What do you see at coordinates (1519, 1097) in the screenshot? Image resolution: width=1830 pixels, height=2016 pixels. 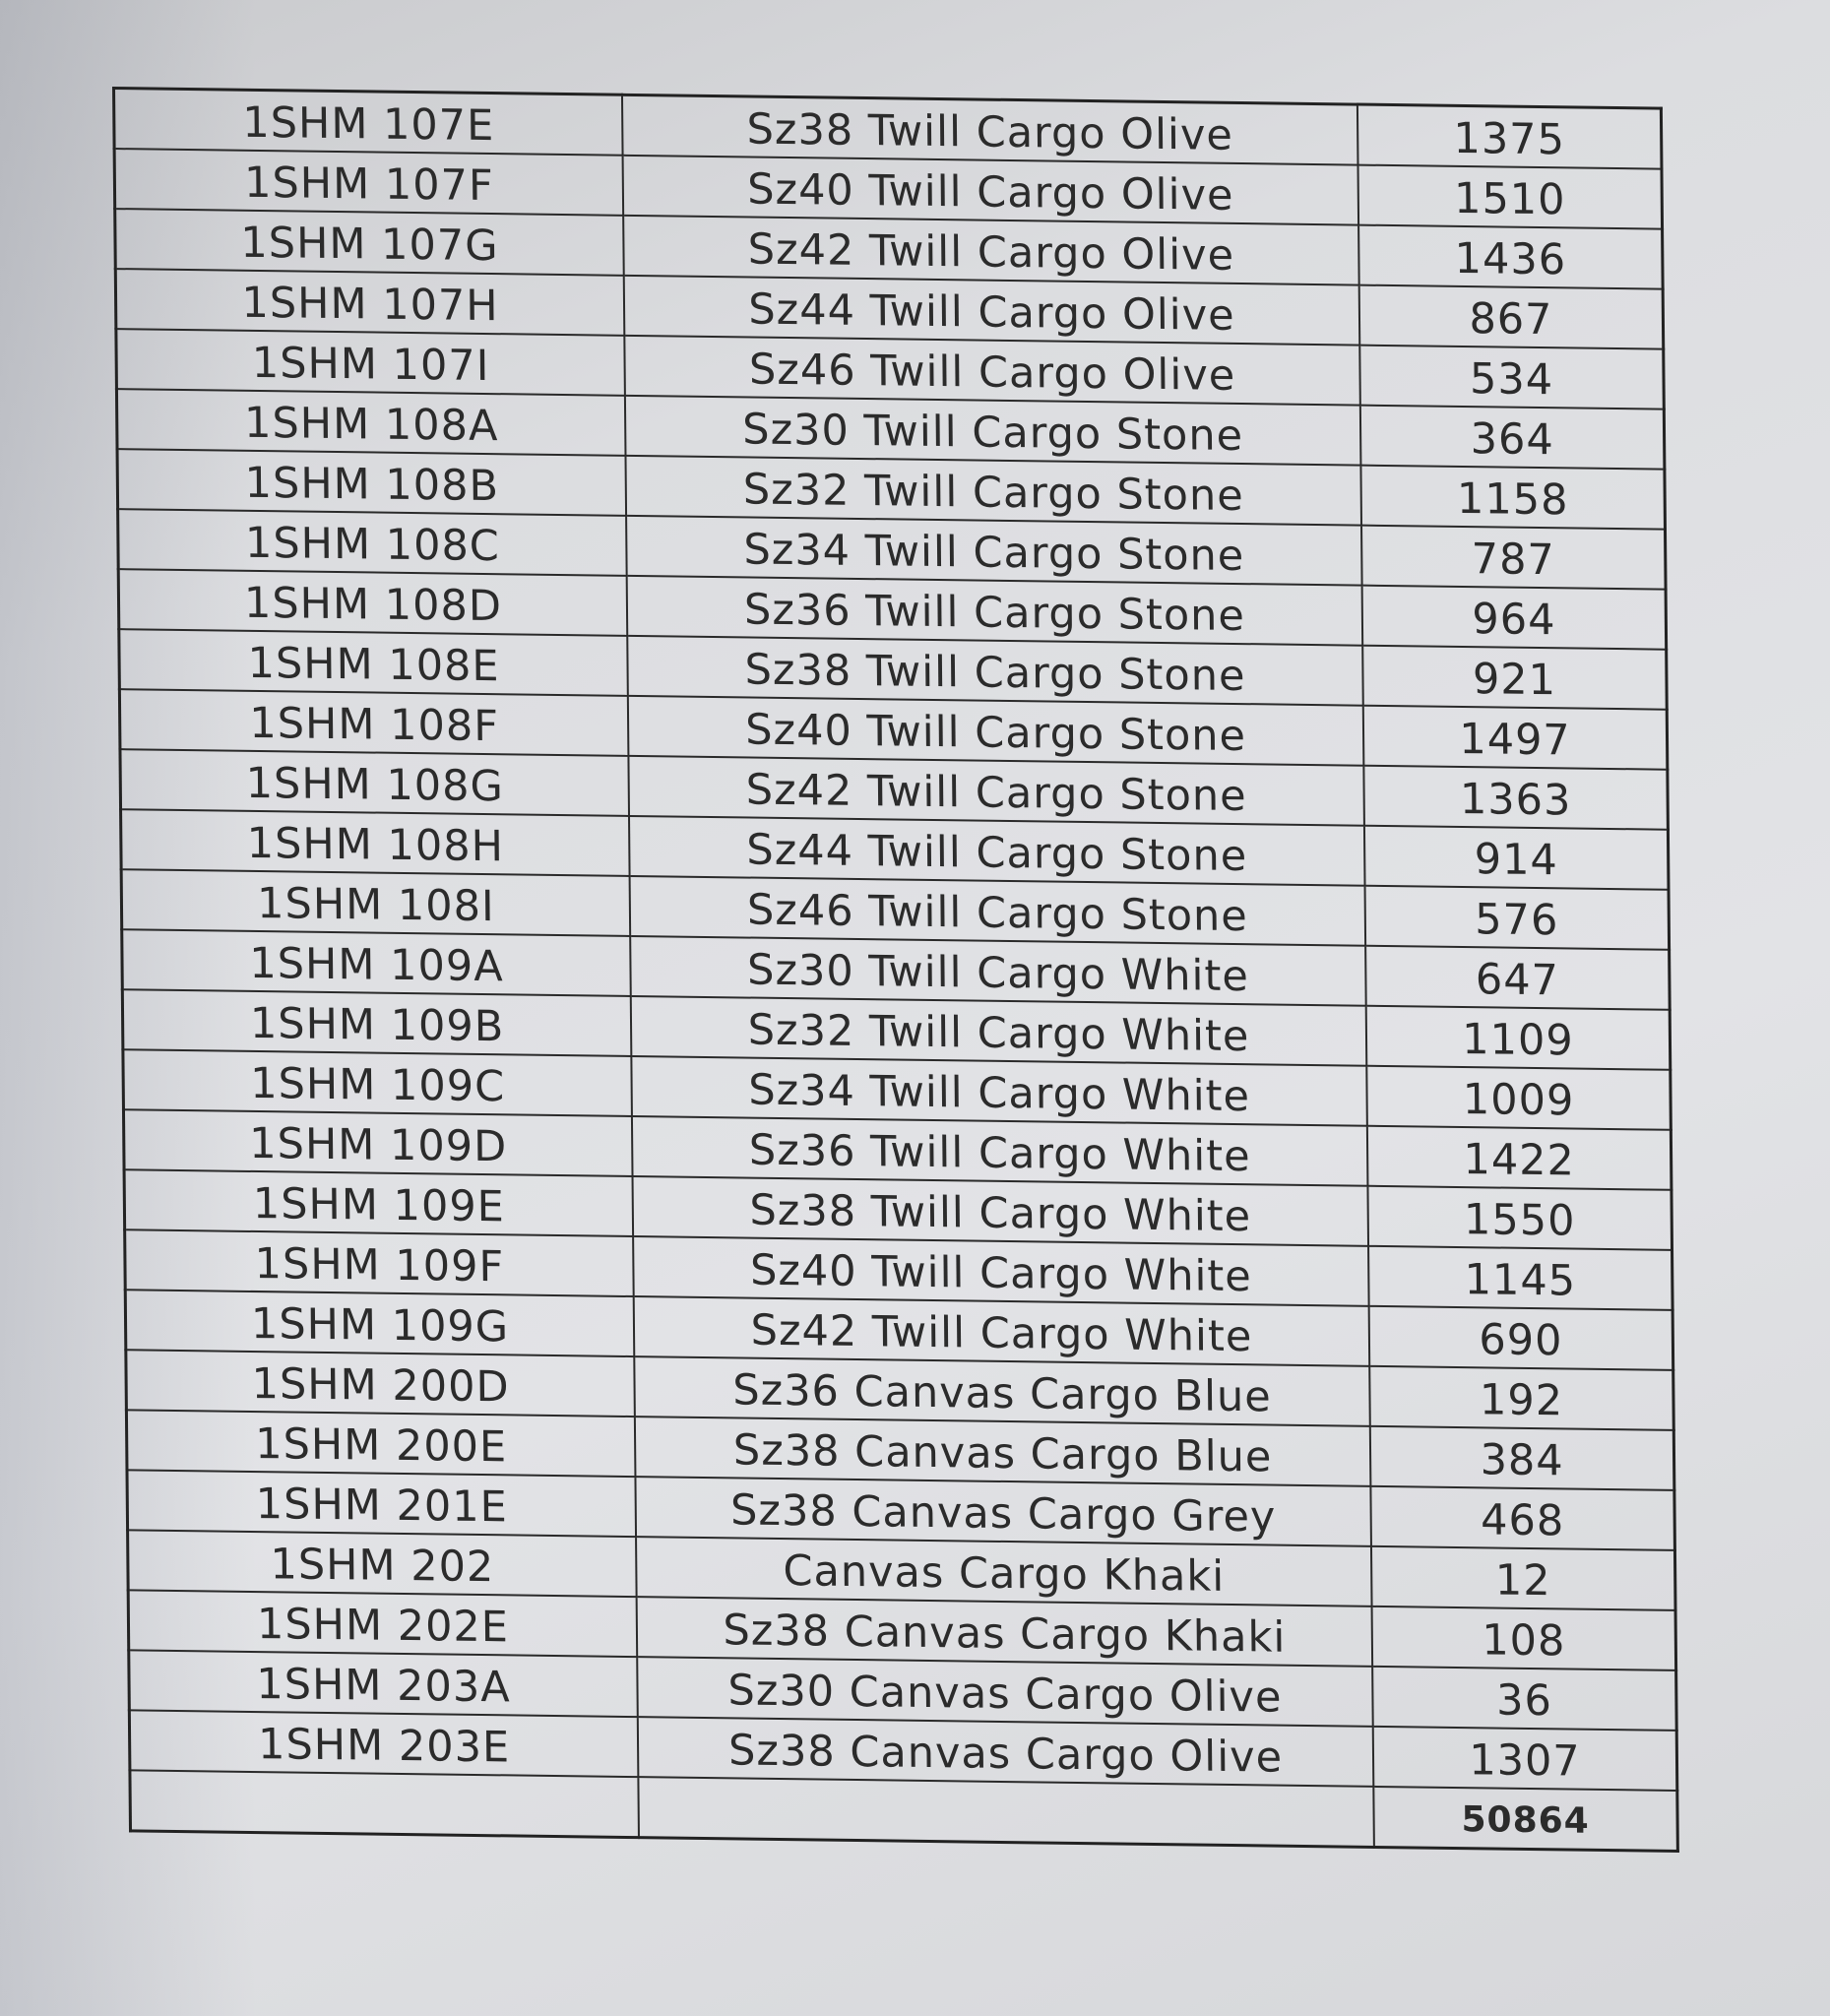 I see `item-quantity: 1009` at bounding box center [1519, 1097].